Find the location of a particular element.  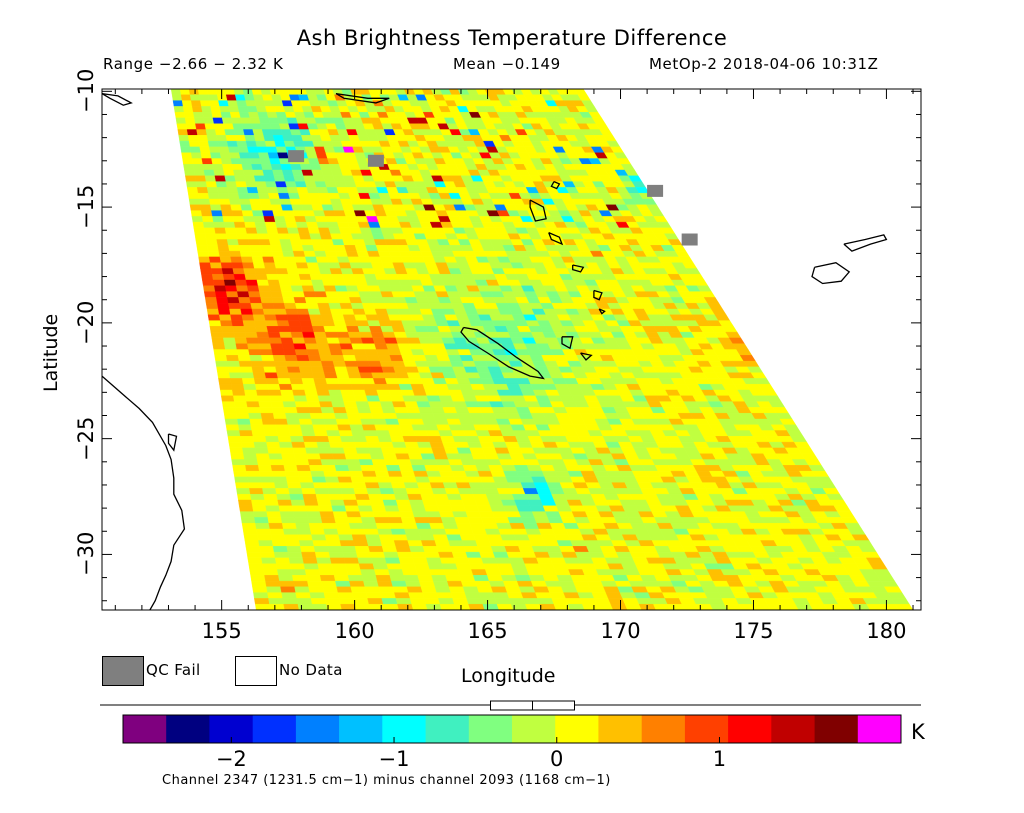

qc-fail-cell is located at coordinates (689, 239).